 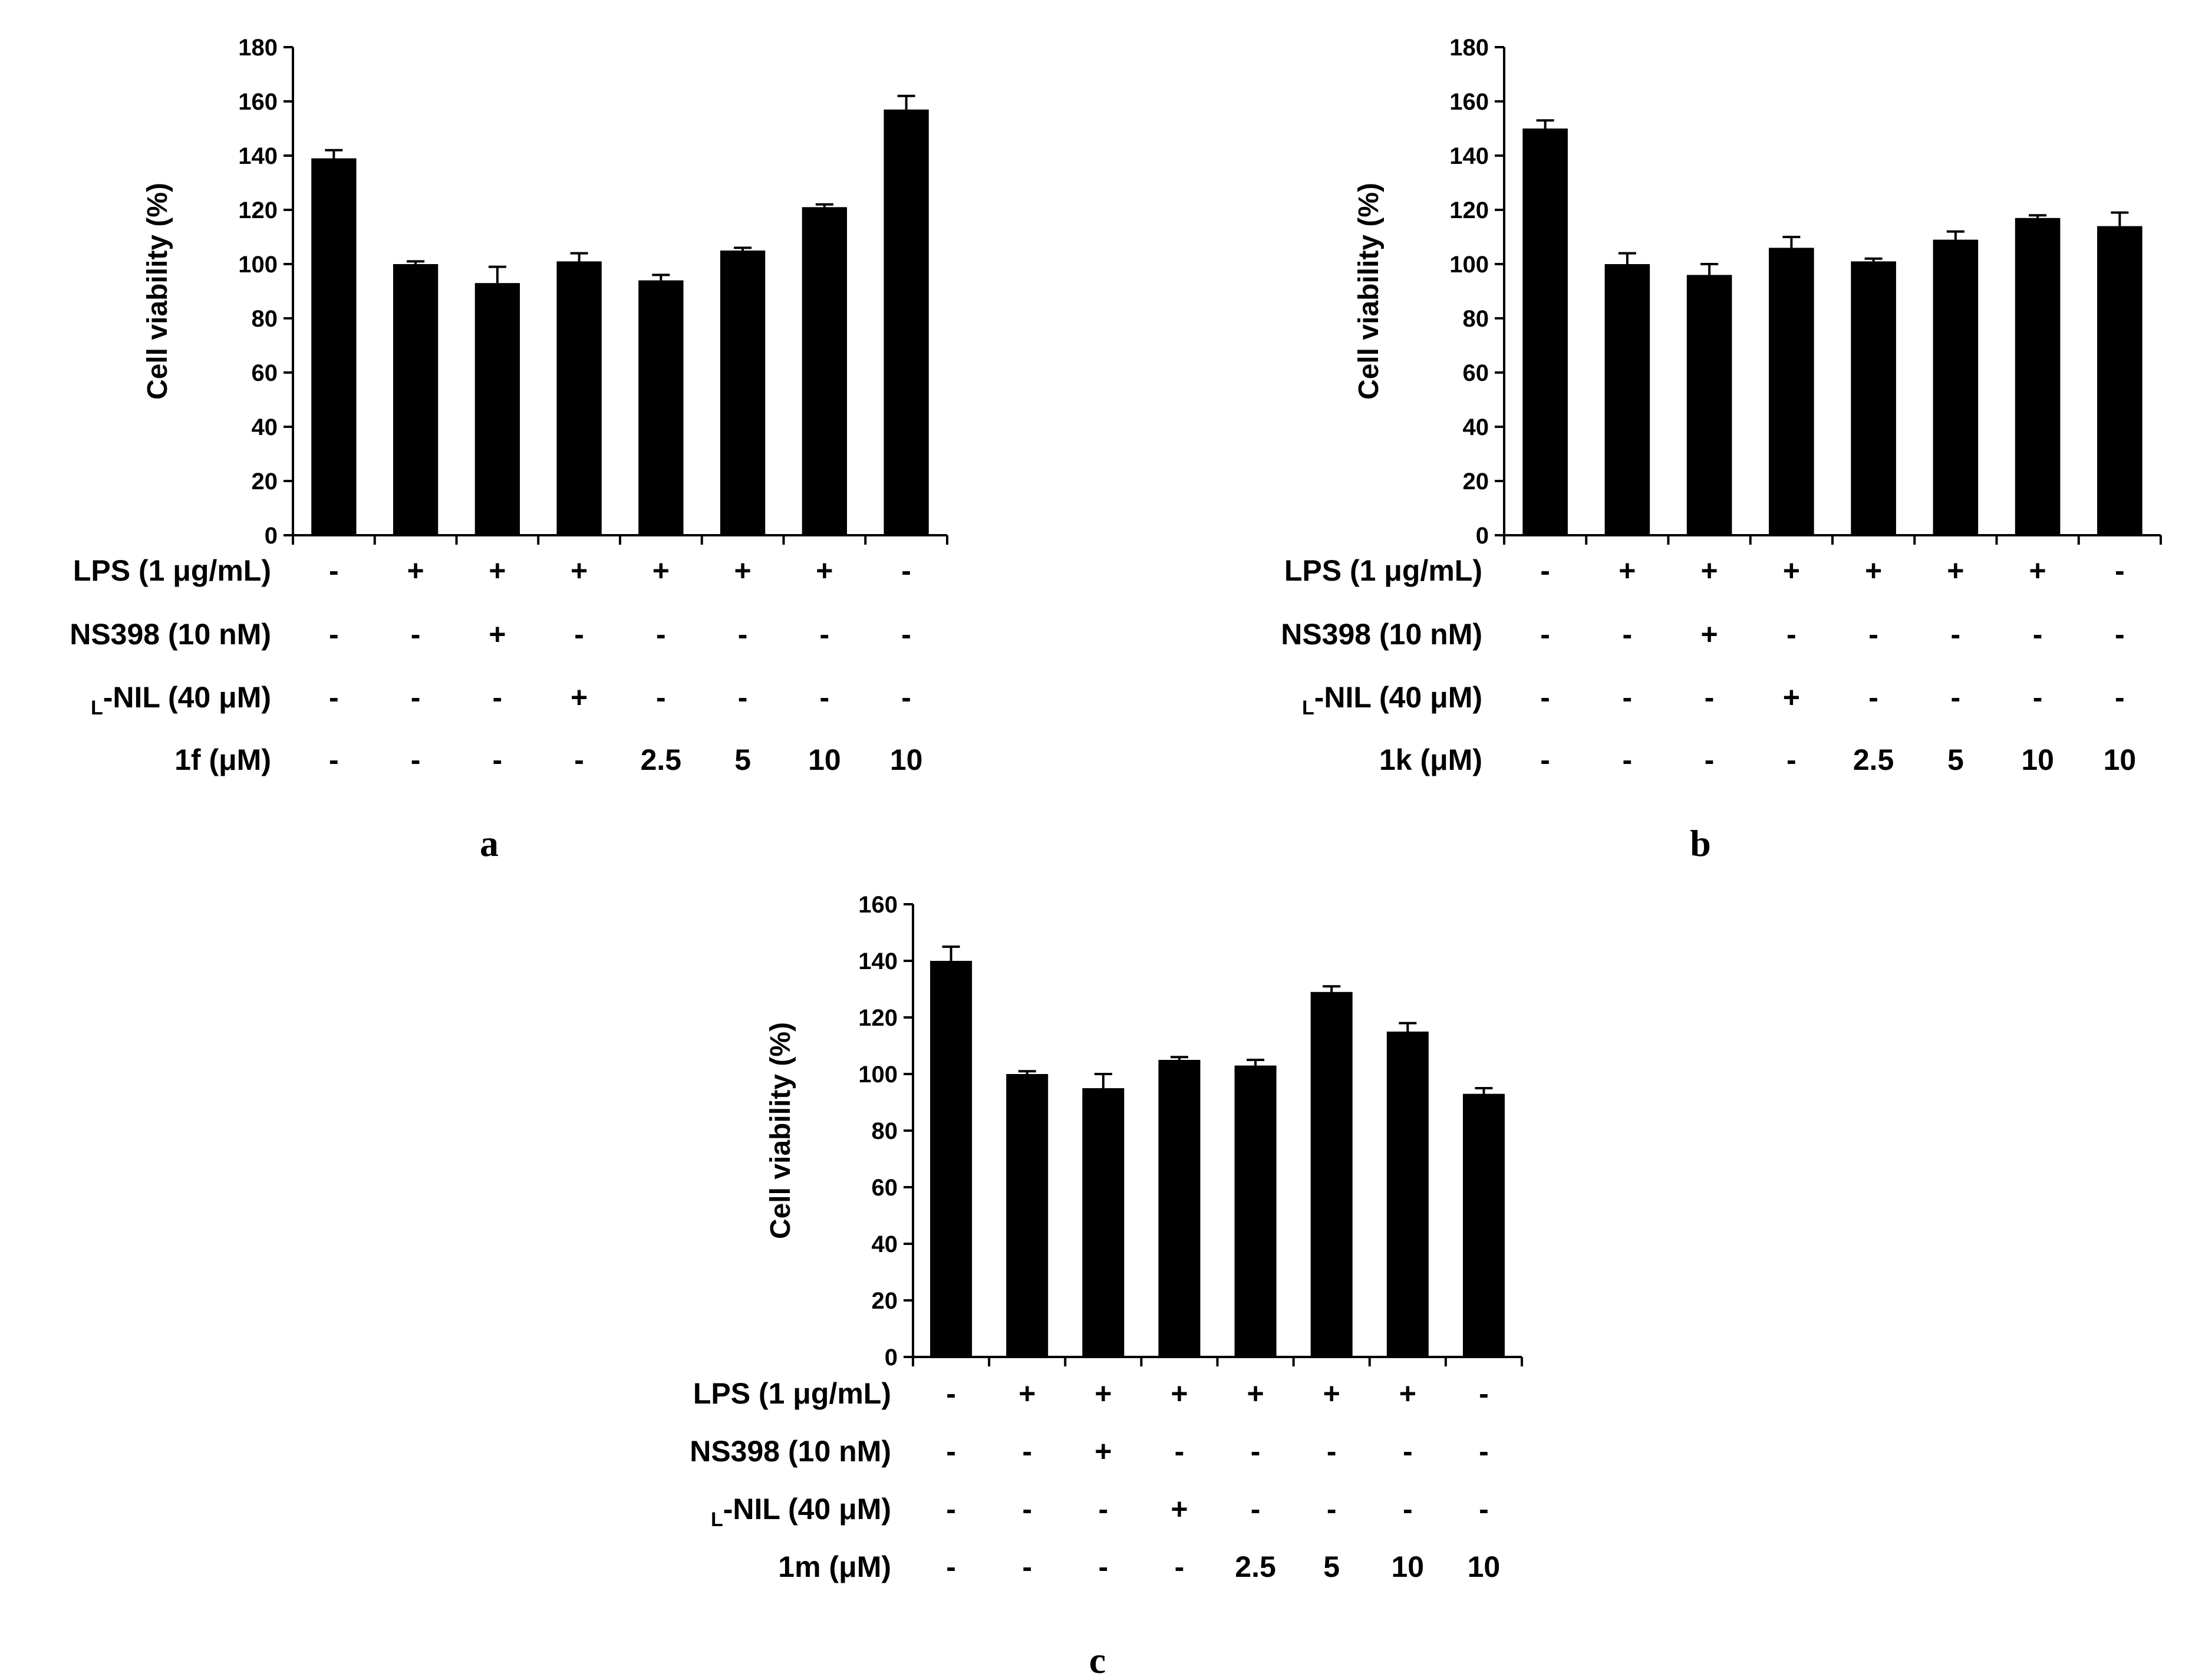 I want to click on condition-label: 1m (μM), so click(x=834, y=1566).